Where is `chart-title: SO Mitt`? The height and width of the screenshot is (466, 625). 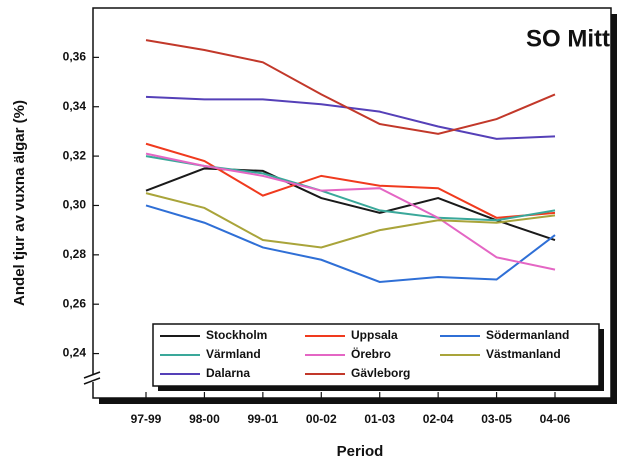 chart-title: SO Mitt is located at coordinates (568, 38).